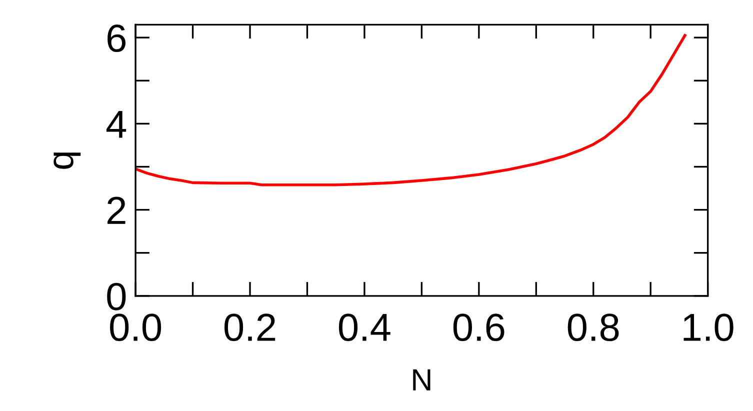 The height and width of the screenshot is (411, 753). What do you see at coordinates (250, 328) in the screenshot?
I see `x-tick-label: 0.2` at bounding box center [250, 328].